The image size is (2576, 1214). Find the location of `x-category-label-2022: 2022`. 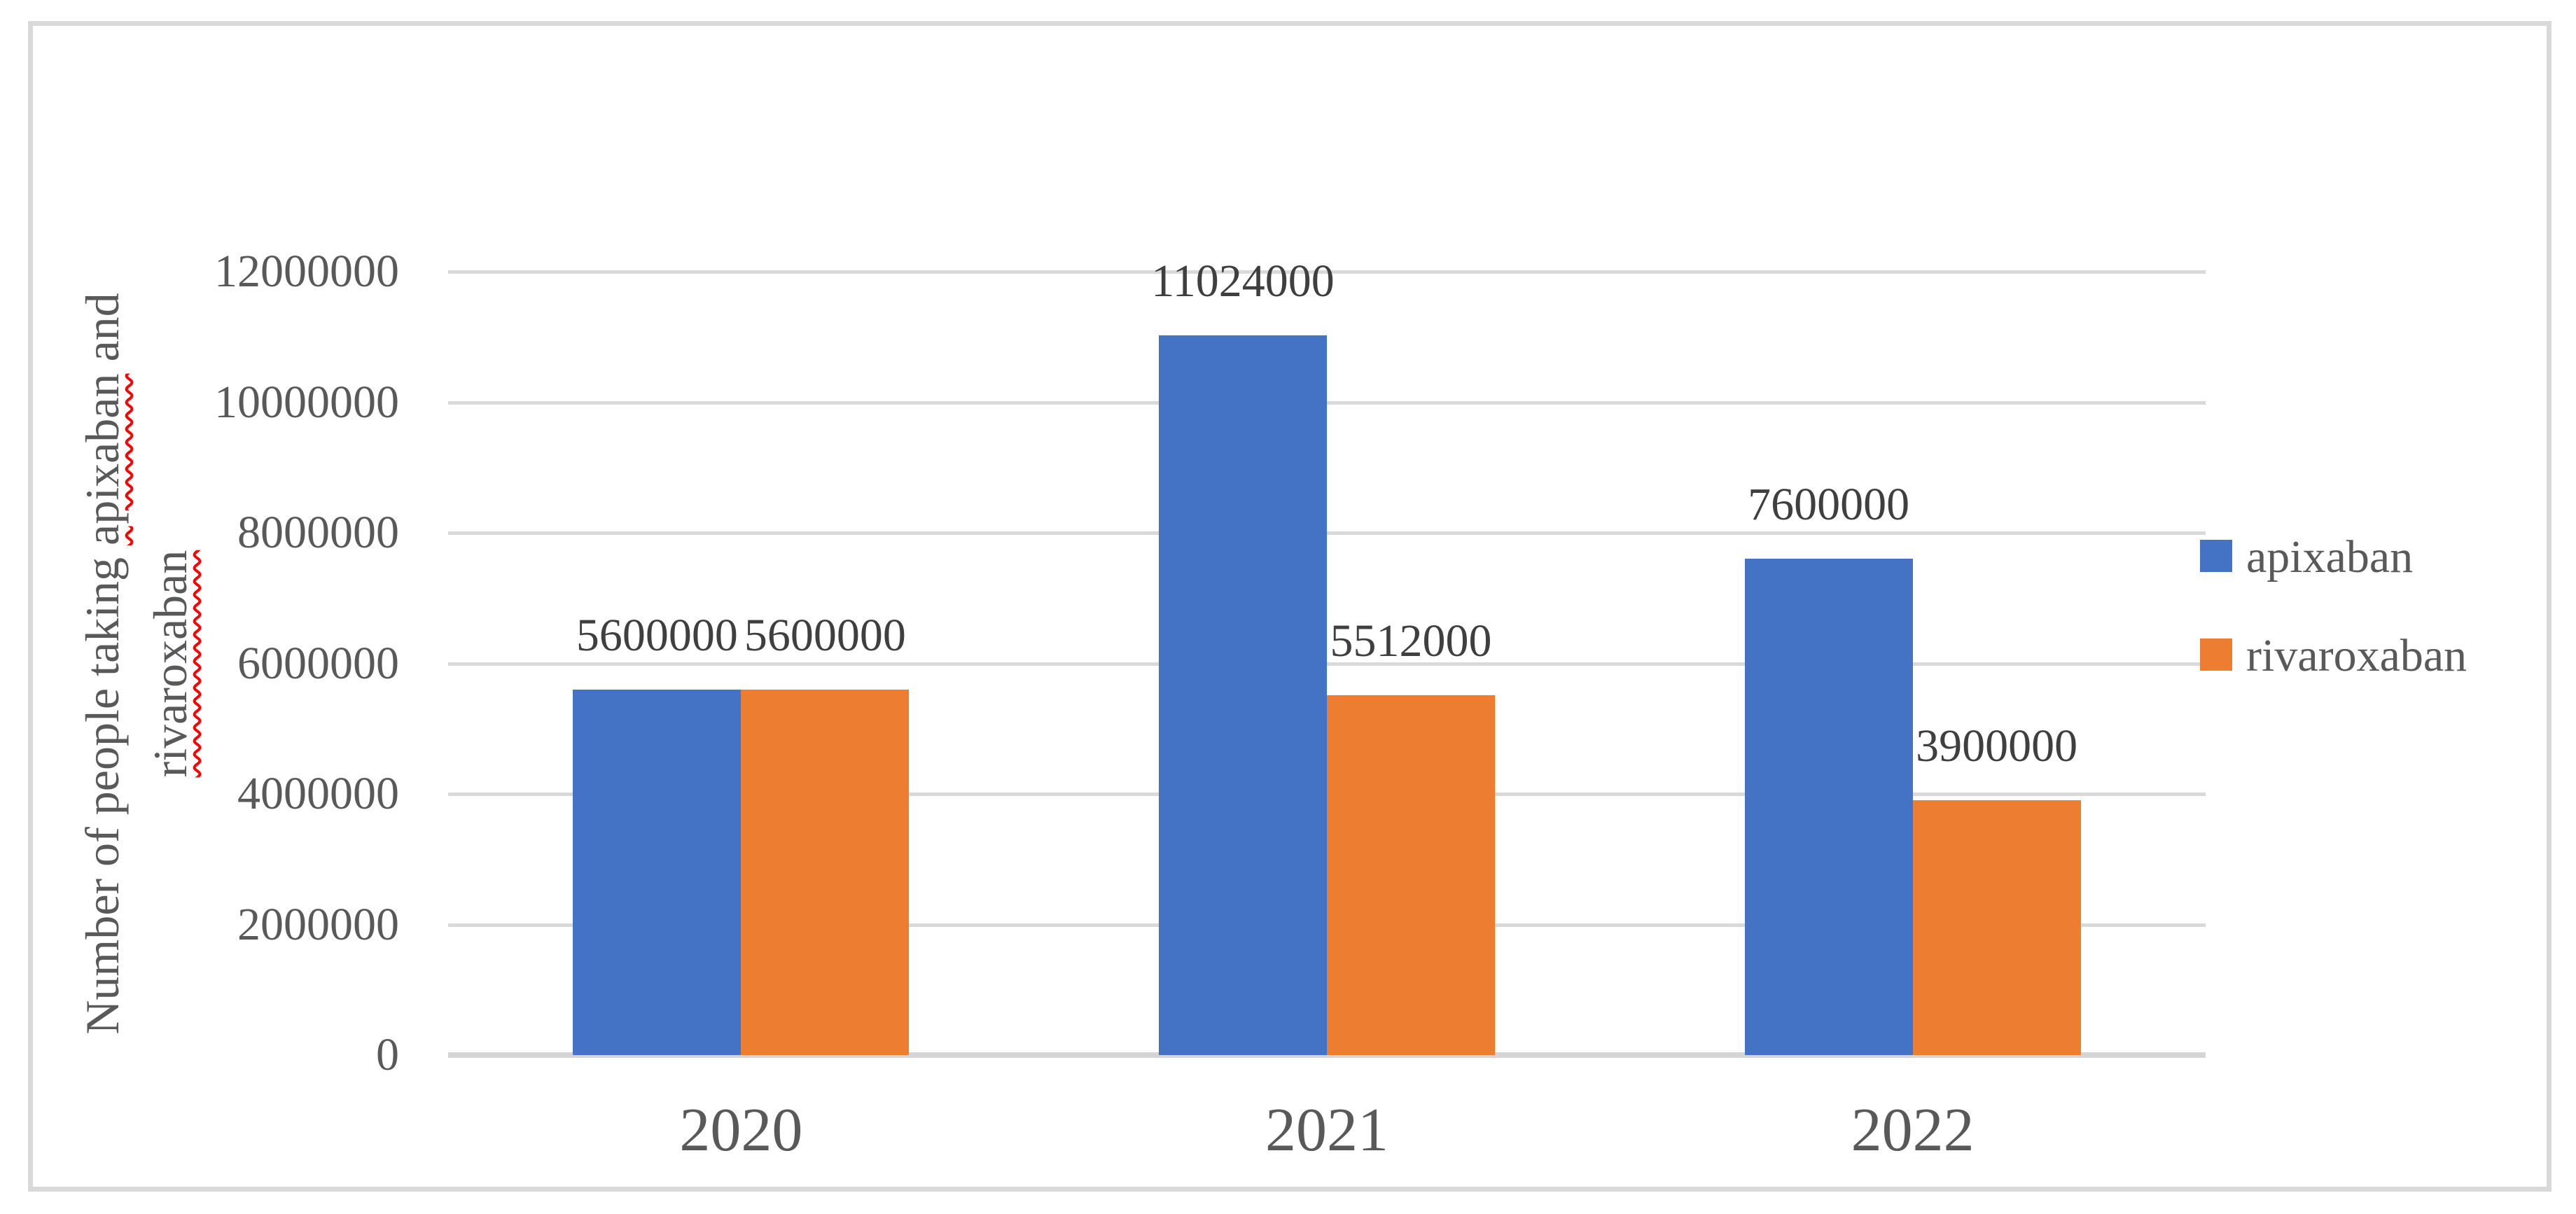

x-category-label-2022: 2022 is located at coordinates (1913, 1130).